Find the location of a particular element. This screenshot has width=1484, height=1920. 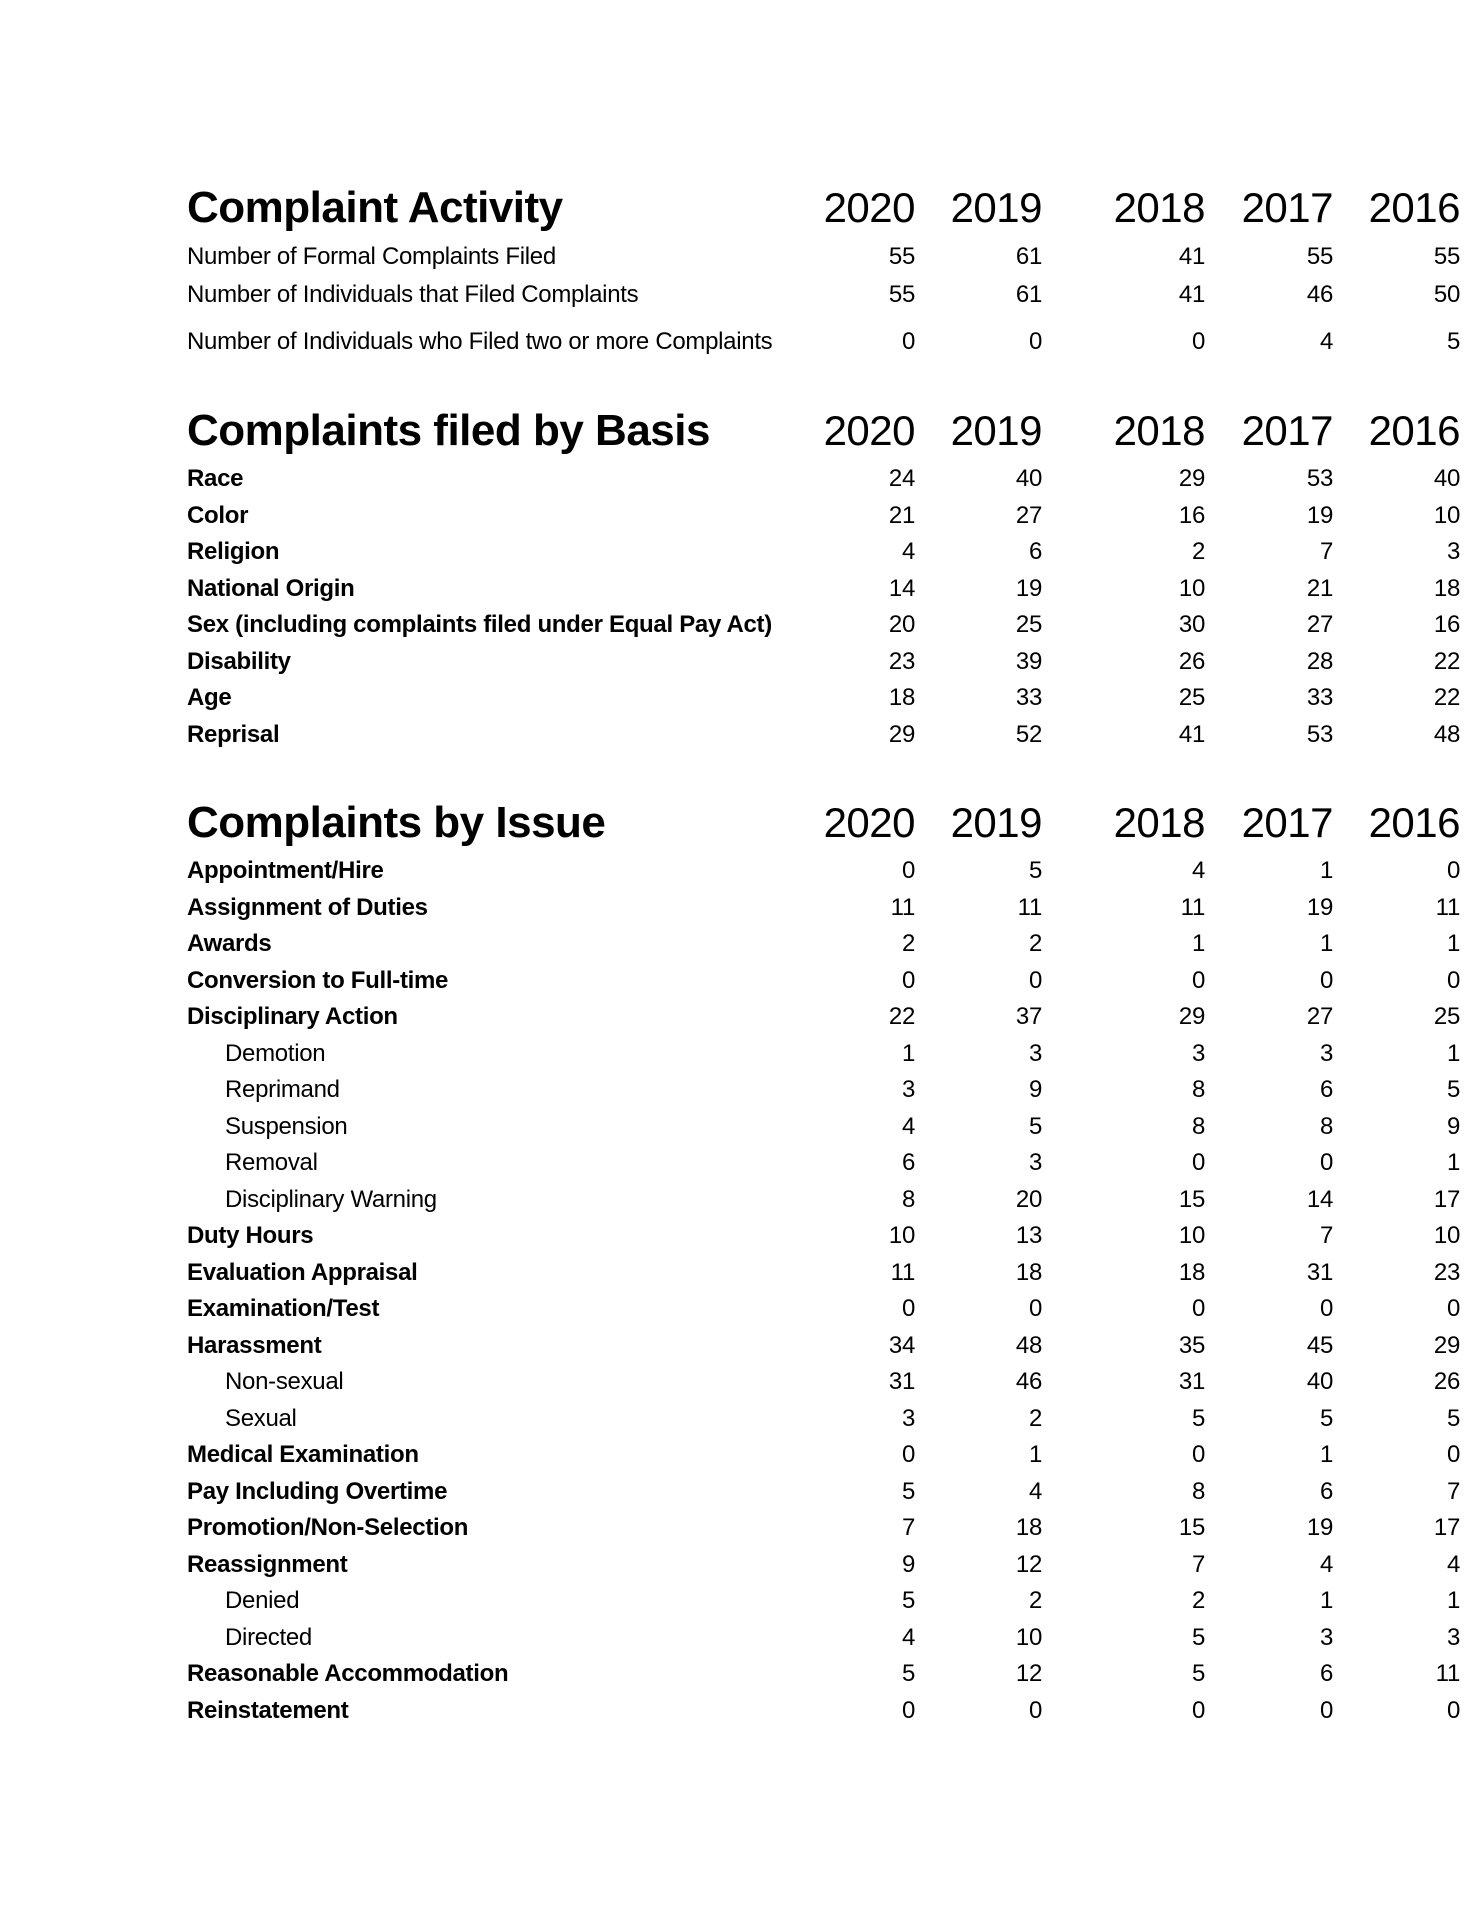

row-label: Age is located at coordinates (209, 698).